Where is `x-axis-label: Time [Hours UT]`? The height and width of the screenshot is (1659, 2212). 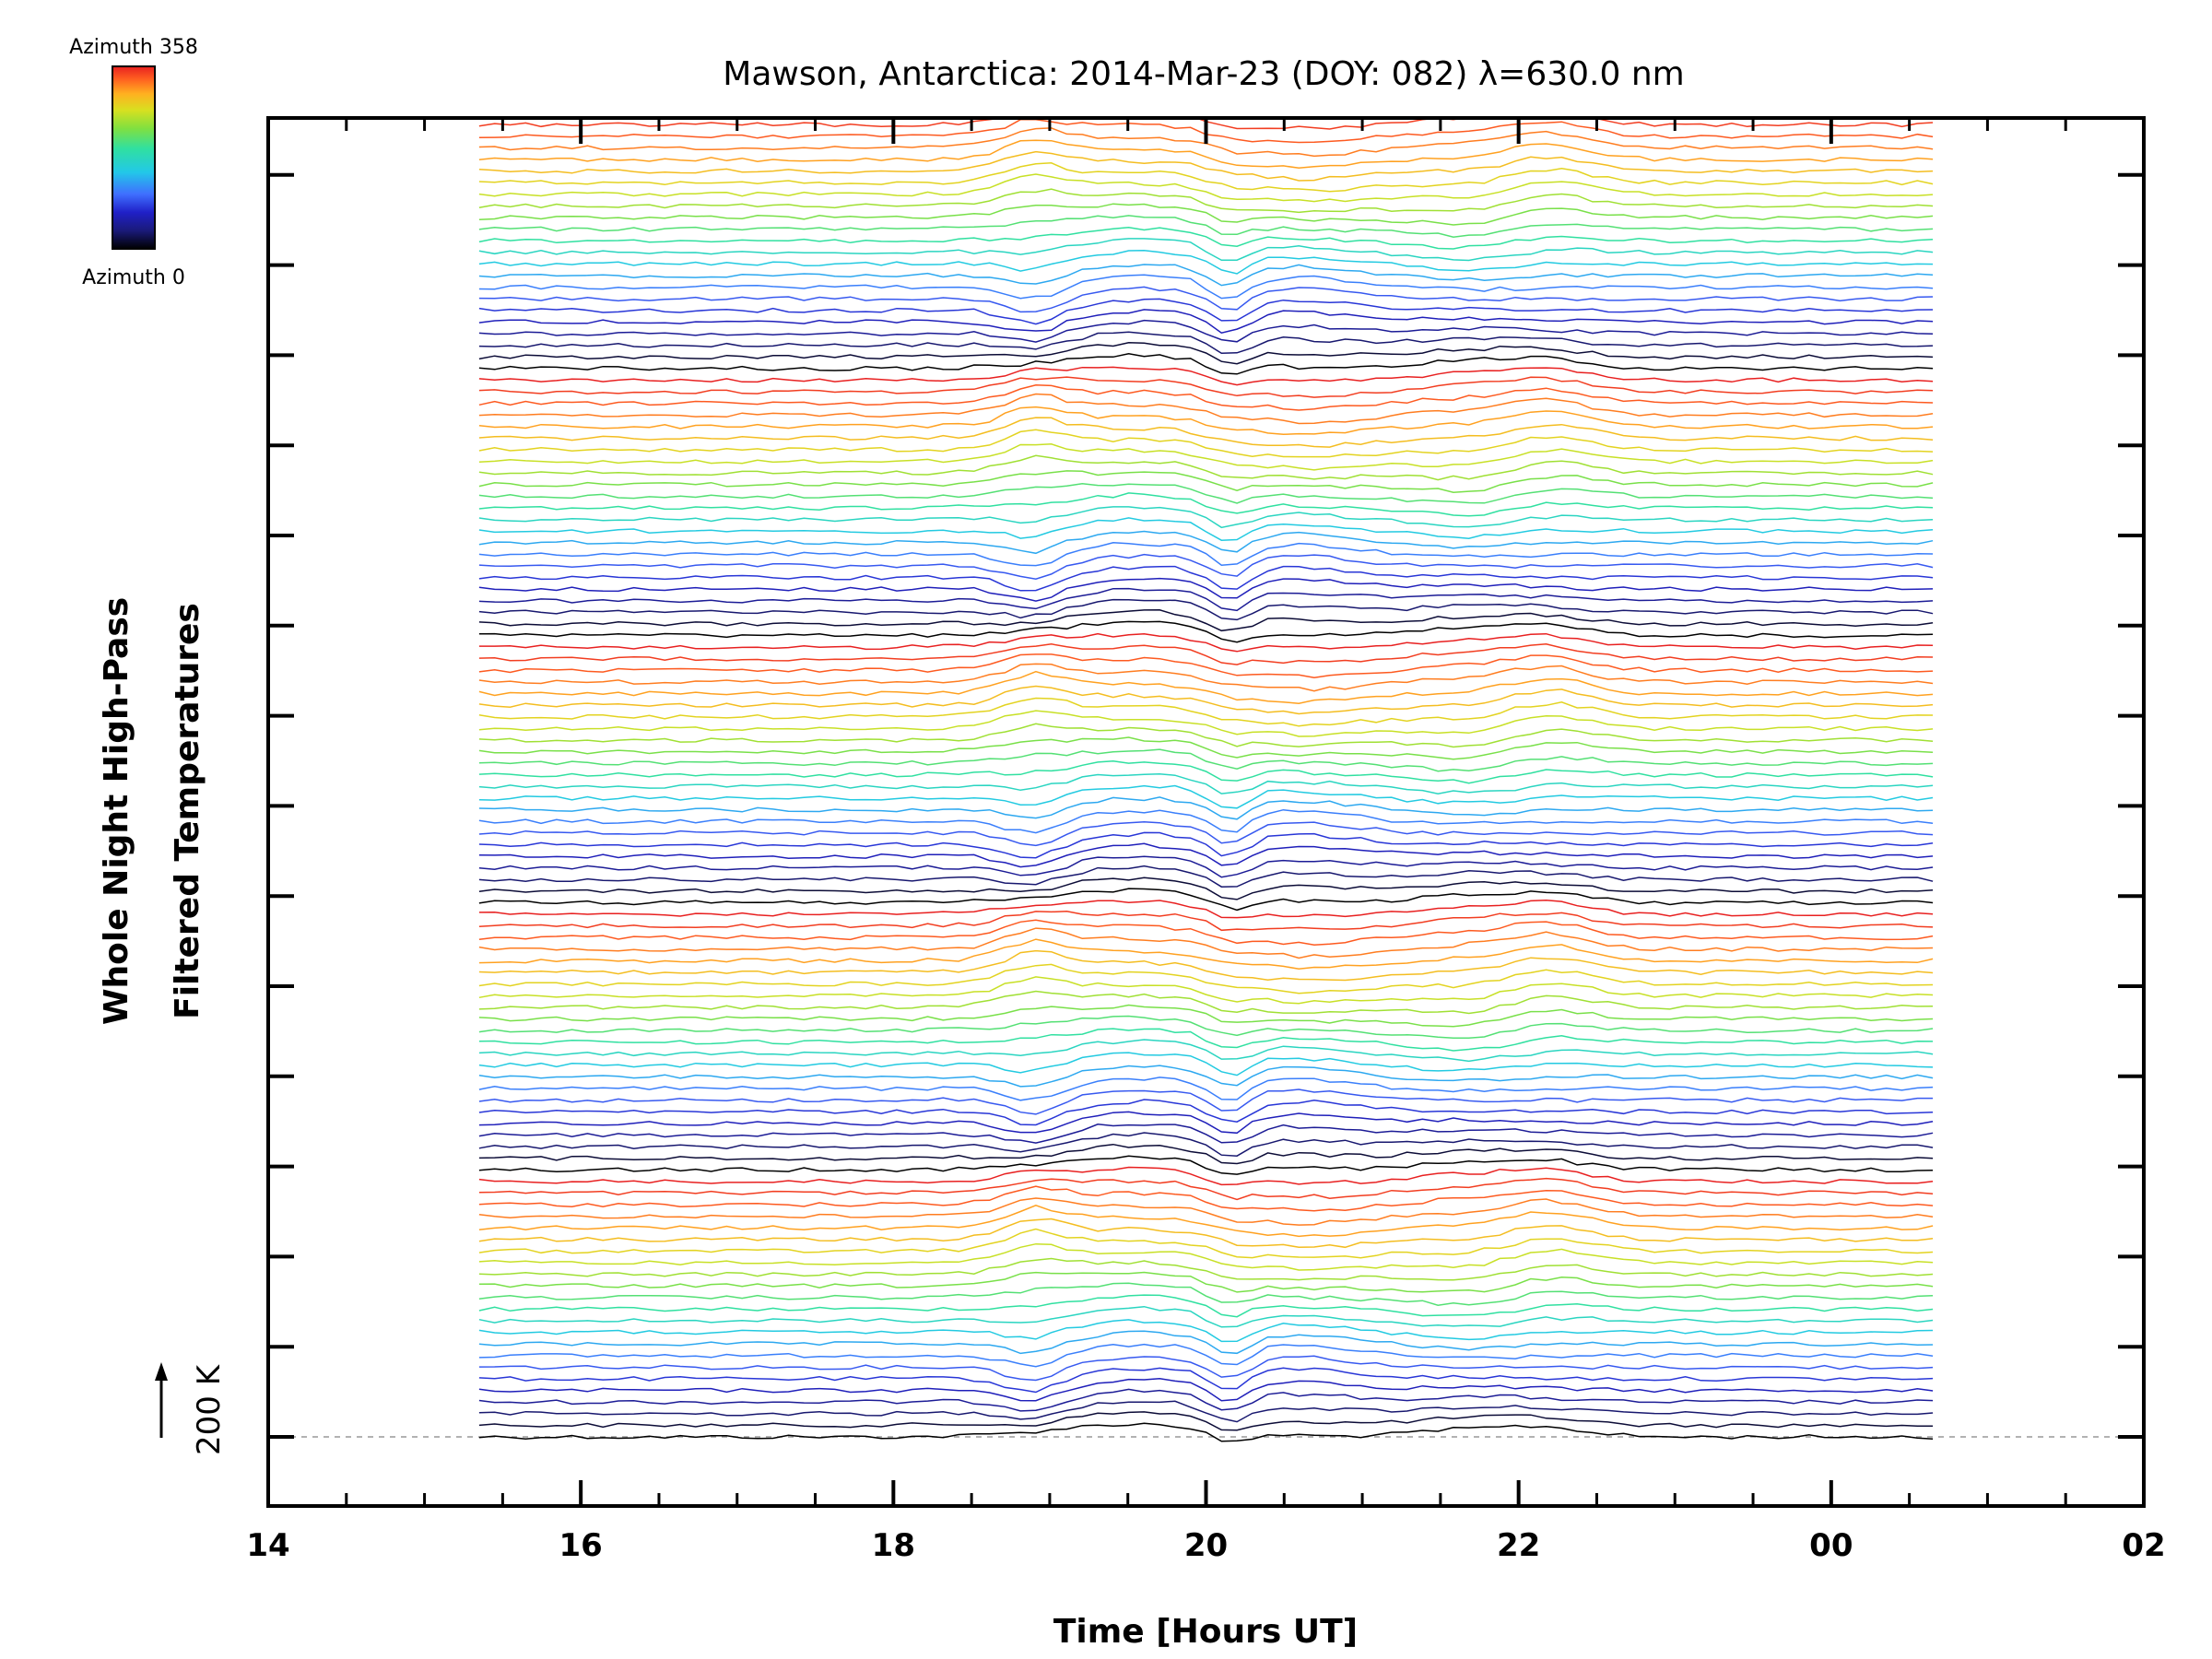 x-axis-label: Time [Hours UT] is located at coordinates (1205, 1632).